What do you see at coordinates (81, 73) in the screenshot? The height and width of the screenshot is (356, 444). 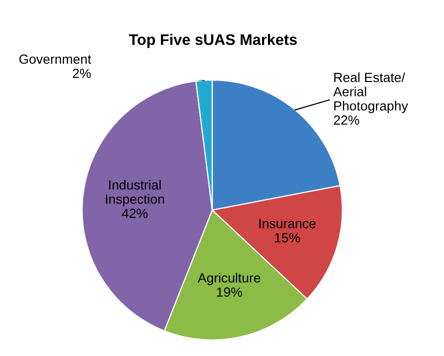 I see `data-label: 2%` at bounding box center [81, 73].